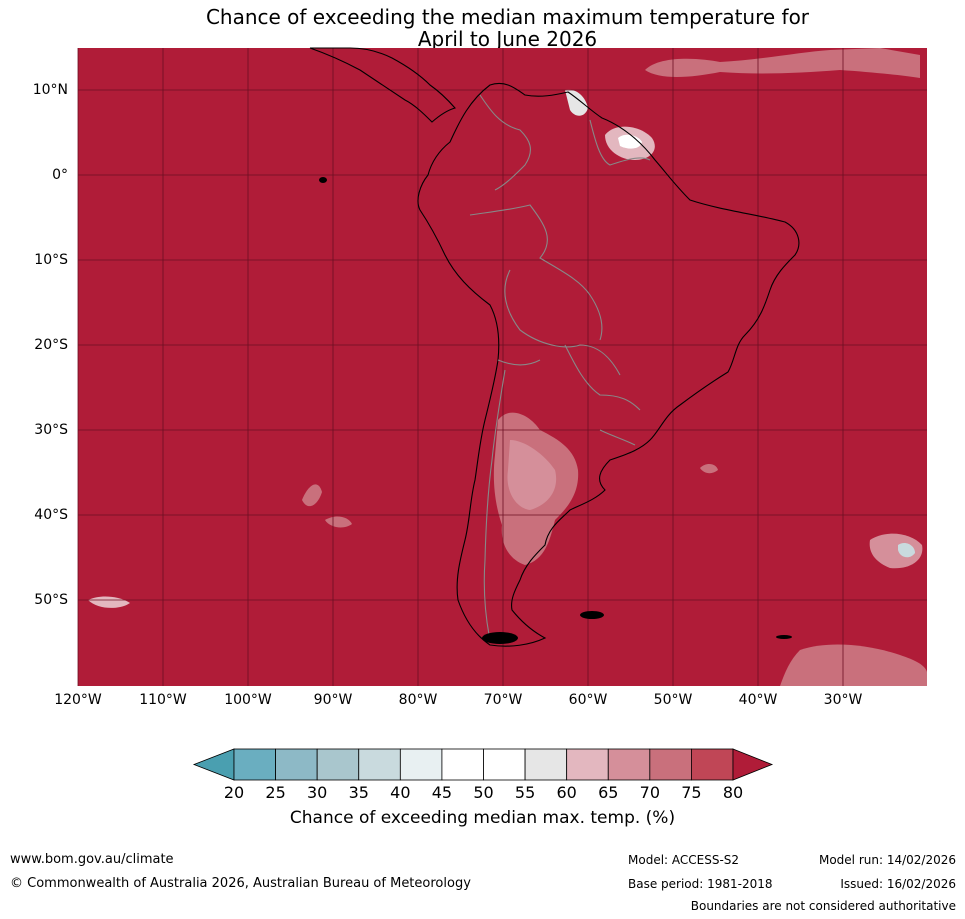  Describe the element at coordinates (78, 700) in the screenshot. I see `lon-label-120W: 120°W` at that location.